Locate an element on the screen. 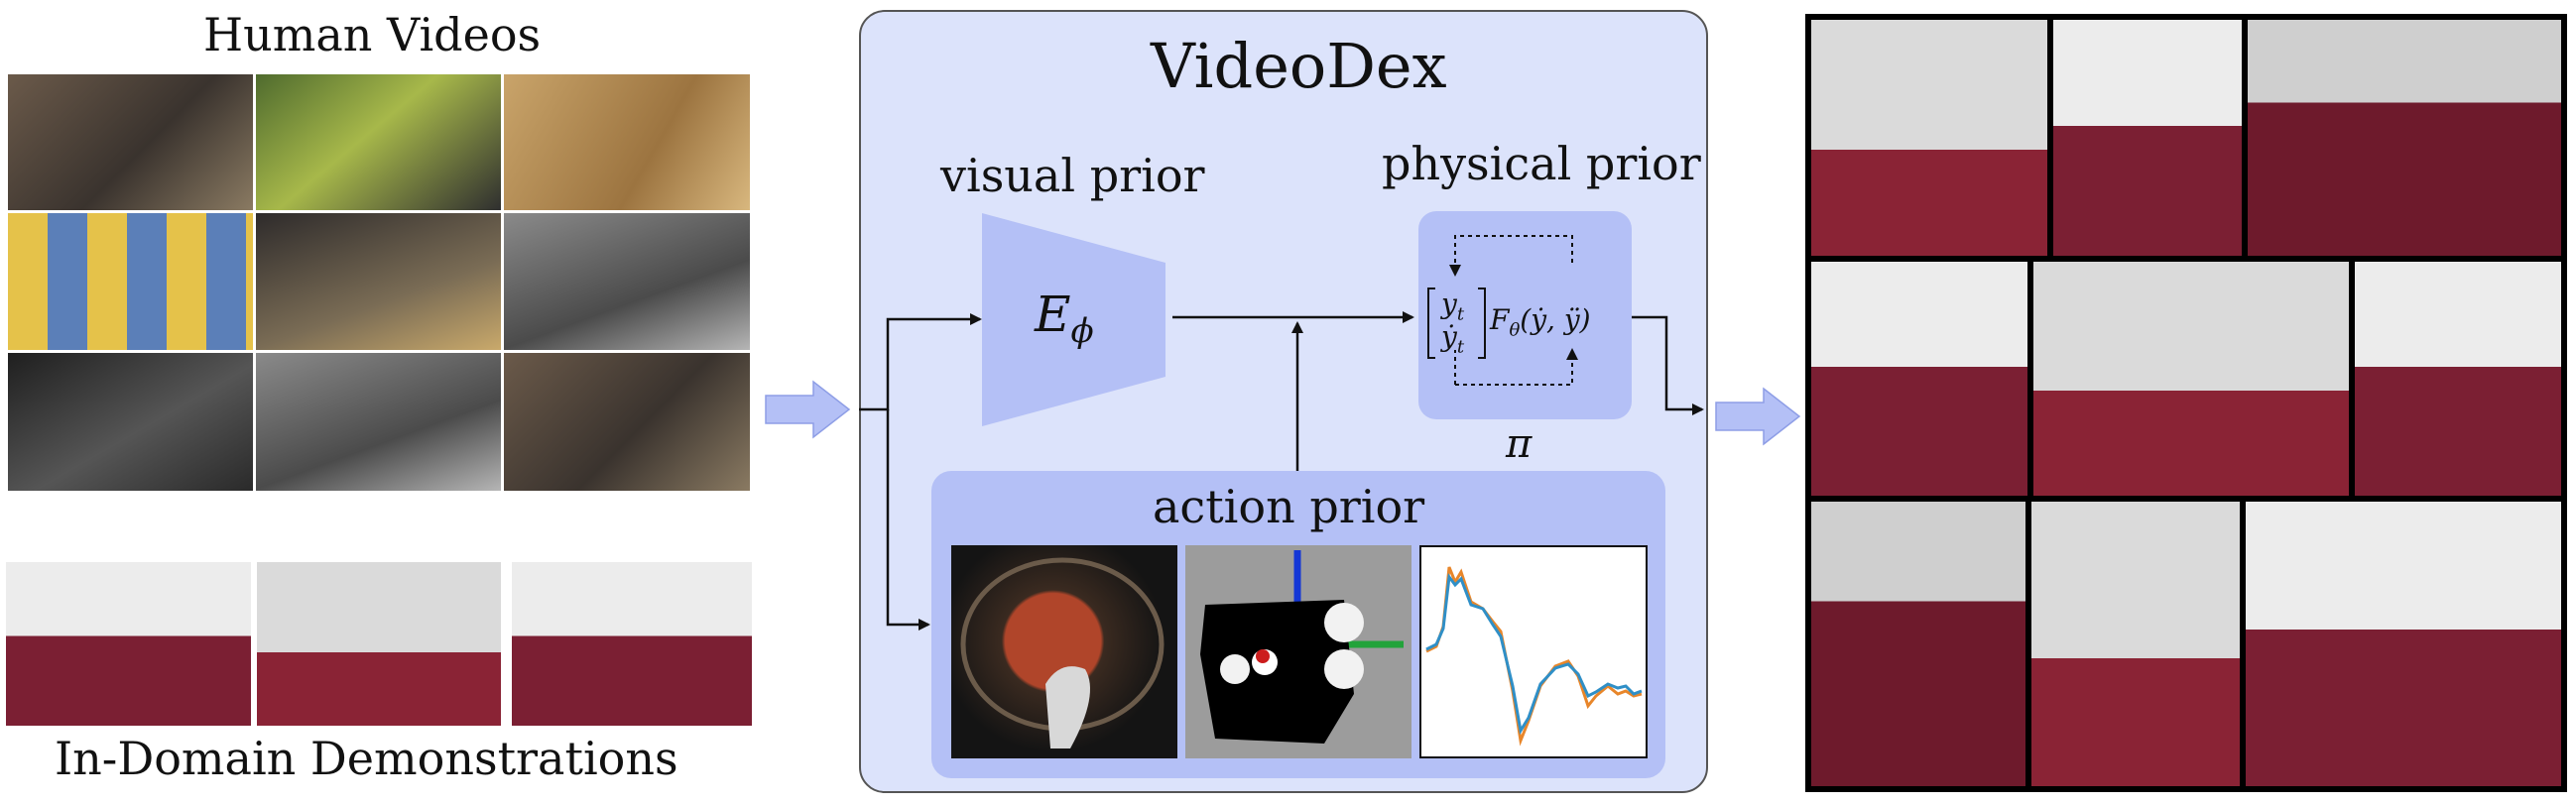 The image size is (2576, 805). human-videos-title: Human Videos is located at coordinates (372, 34).